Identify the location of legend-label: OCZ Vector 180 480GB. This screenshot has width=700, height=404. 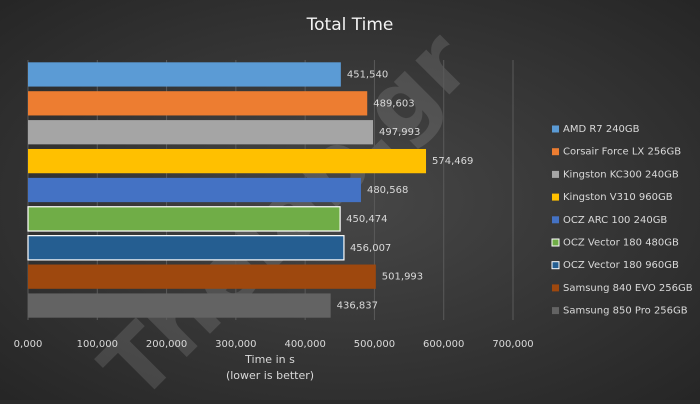
(621, 243).